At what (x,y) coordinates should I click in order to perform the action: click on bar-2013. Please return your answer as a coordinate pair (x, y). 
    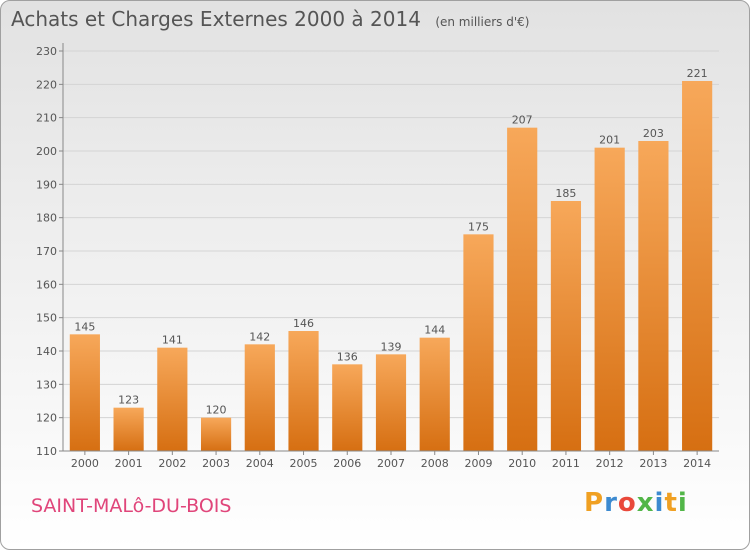
    Looking at the image, I should click on (653, 296).